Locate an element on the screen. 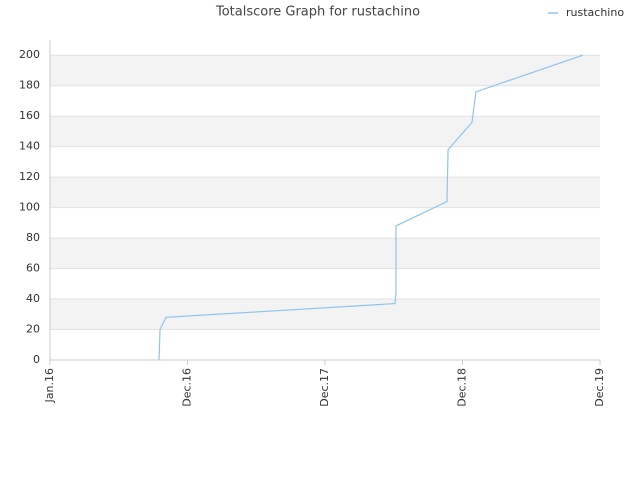  x-tick-label: Dec.18 is located at coordinates (462, 387).